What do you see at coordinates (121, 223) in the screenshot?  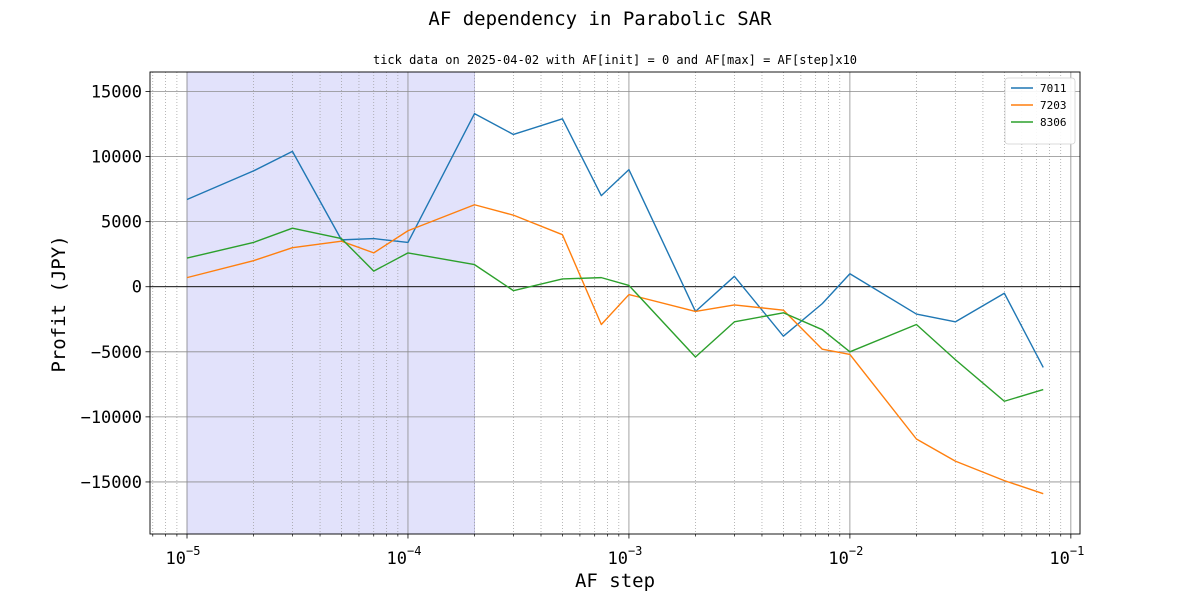 I see `y-tick-label: 5000` at bounding box center [121, 223].